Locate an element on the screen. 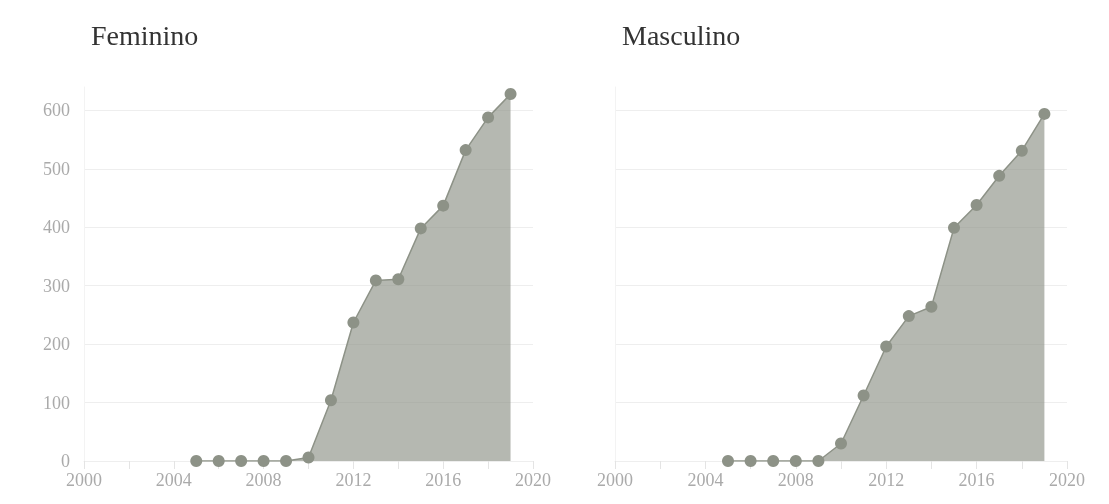 This screenshot has height=504, width=1109. y-tick-label: 200 is located at coordinates (56, 344).